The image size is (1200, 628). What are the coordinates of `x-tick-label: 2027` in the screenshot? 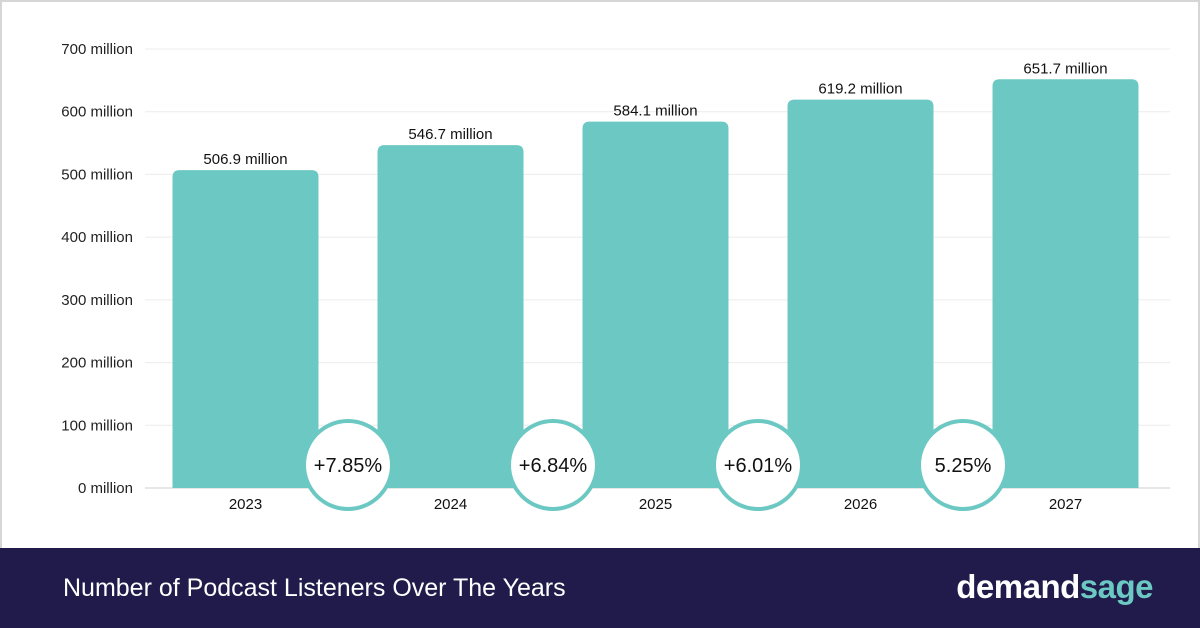 It's located at (1065, 504).